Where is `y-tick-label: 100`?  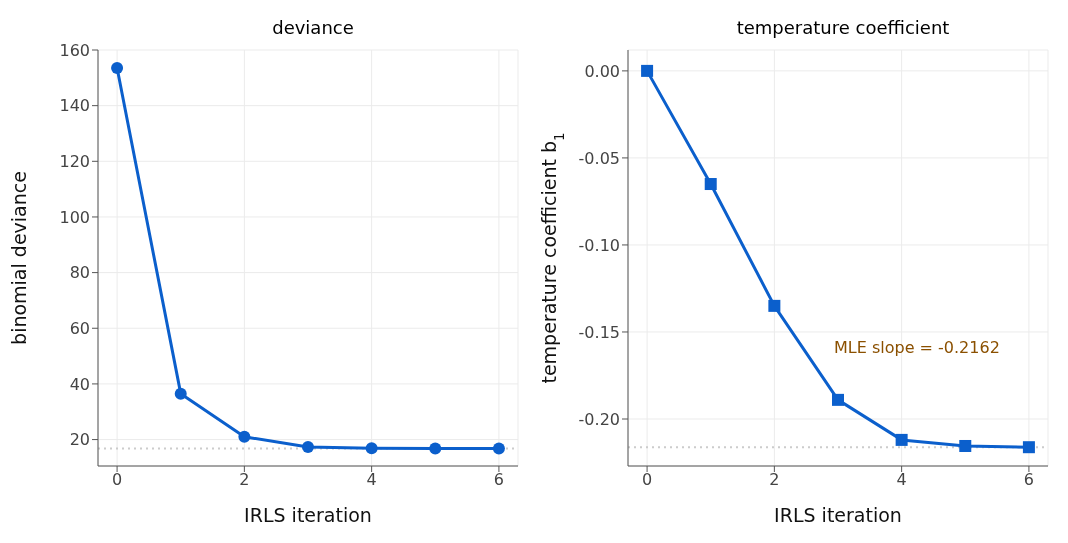
y-tick-label: 100 is located at coordinates (74, 217).